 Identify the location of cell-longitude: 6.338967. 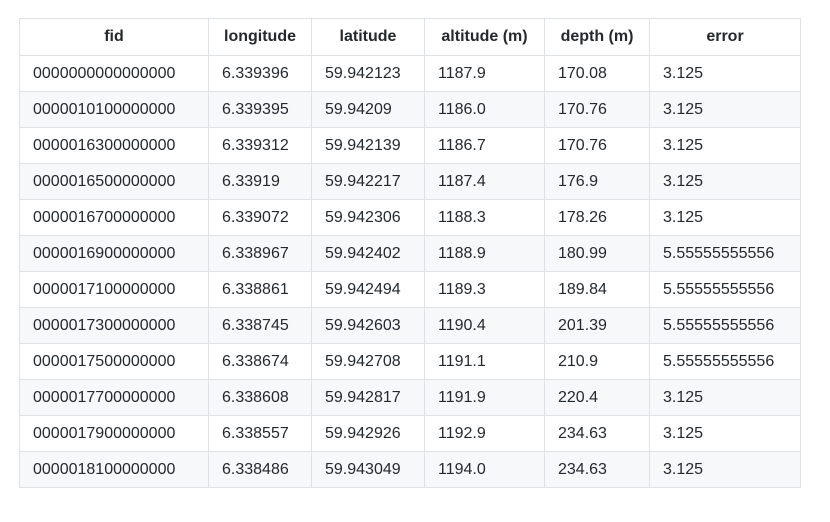
(260, 253).